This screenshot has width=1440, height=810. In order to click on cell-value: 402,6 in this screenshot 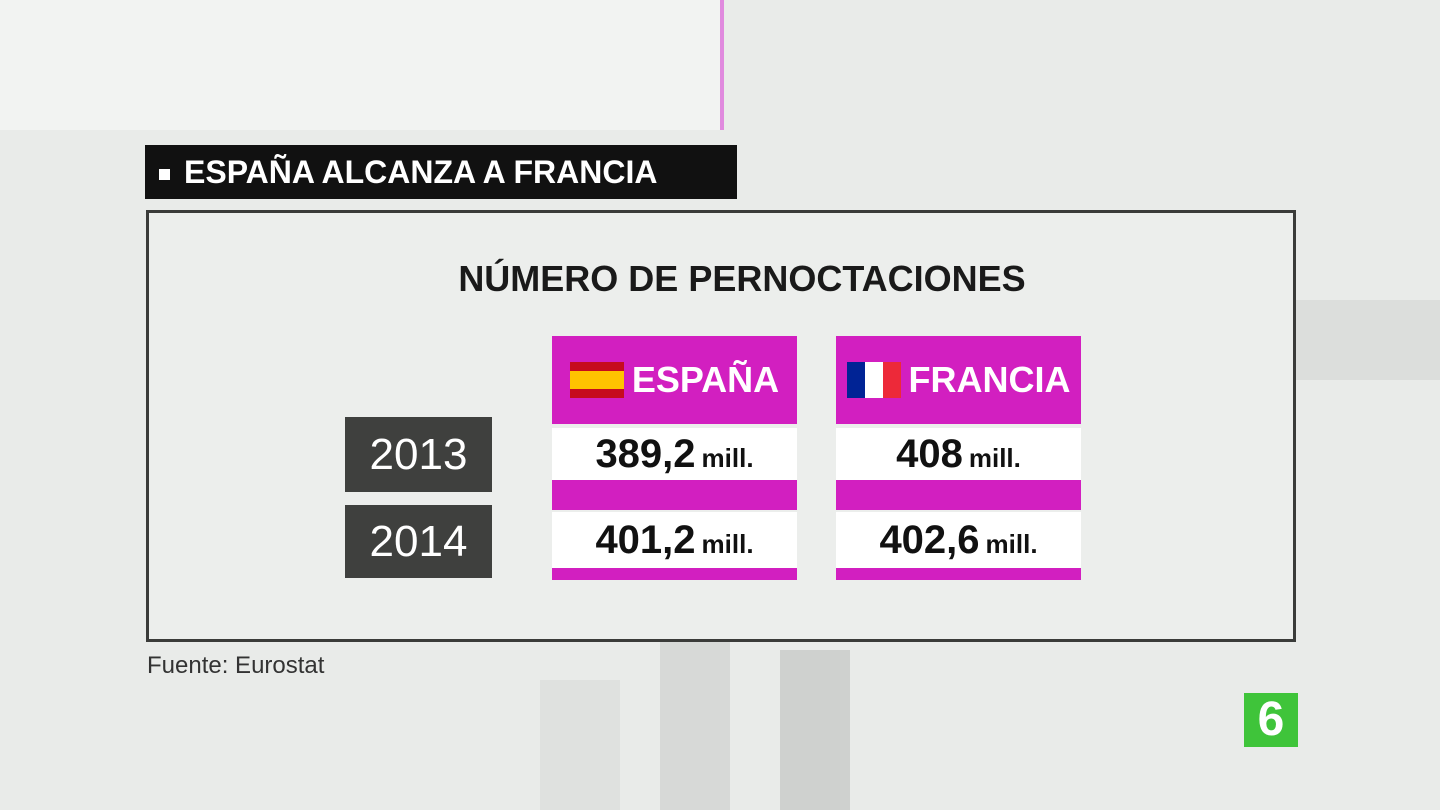, I will do `click(929, 540)`.